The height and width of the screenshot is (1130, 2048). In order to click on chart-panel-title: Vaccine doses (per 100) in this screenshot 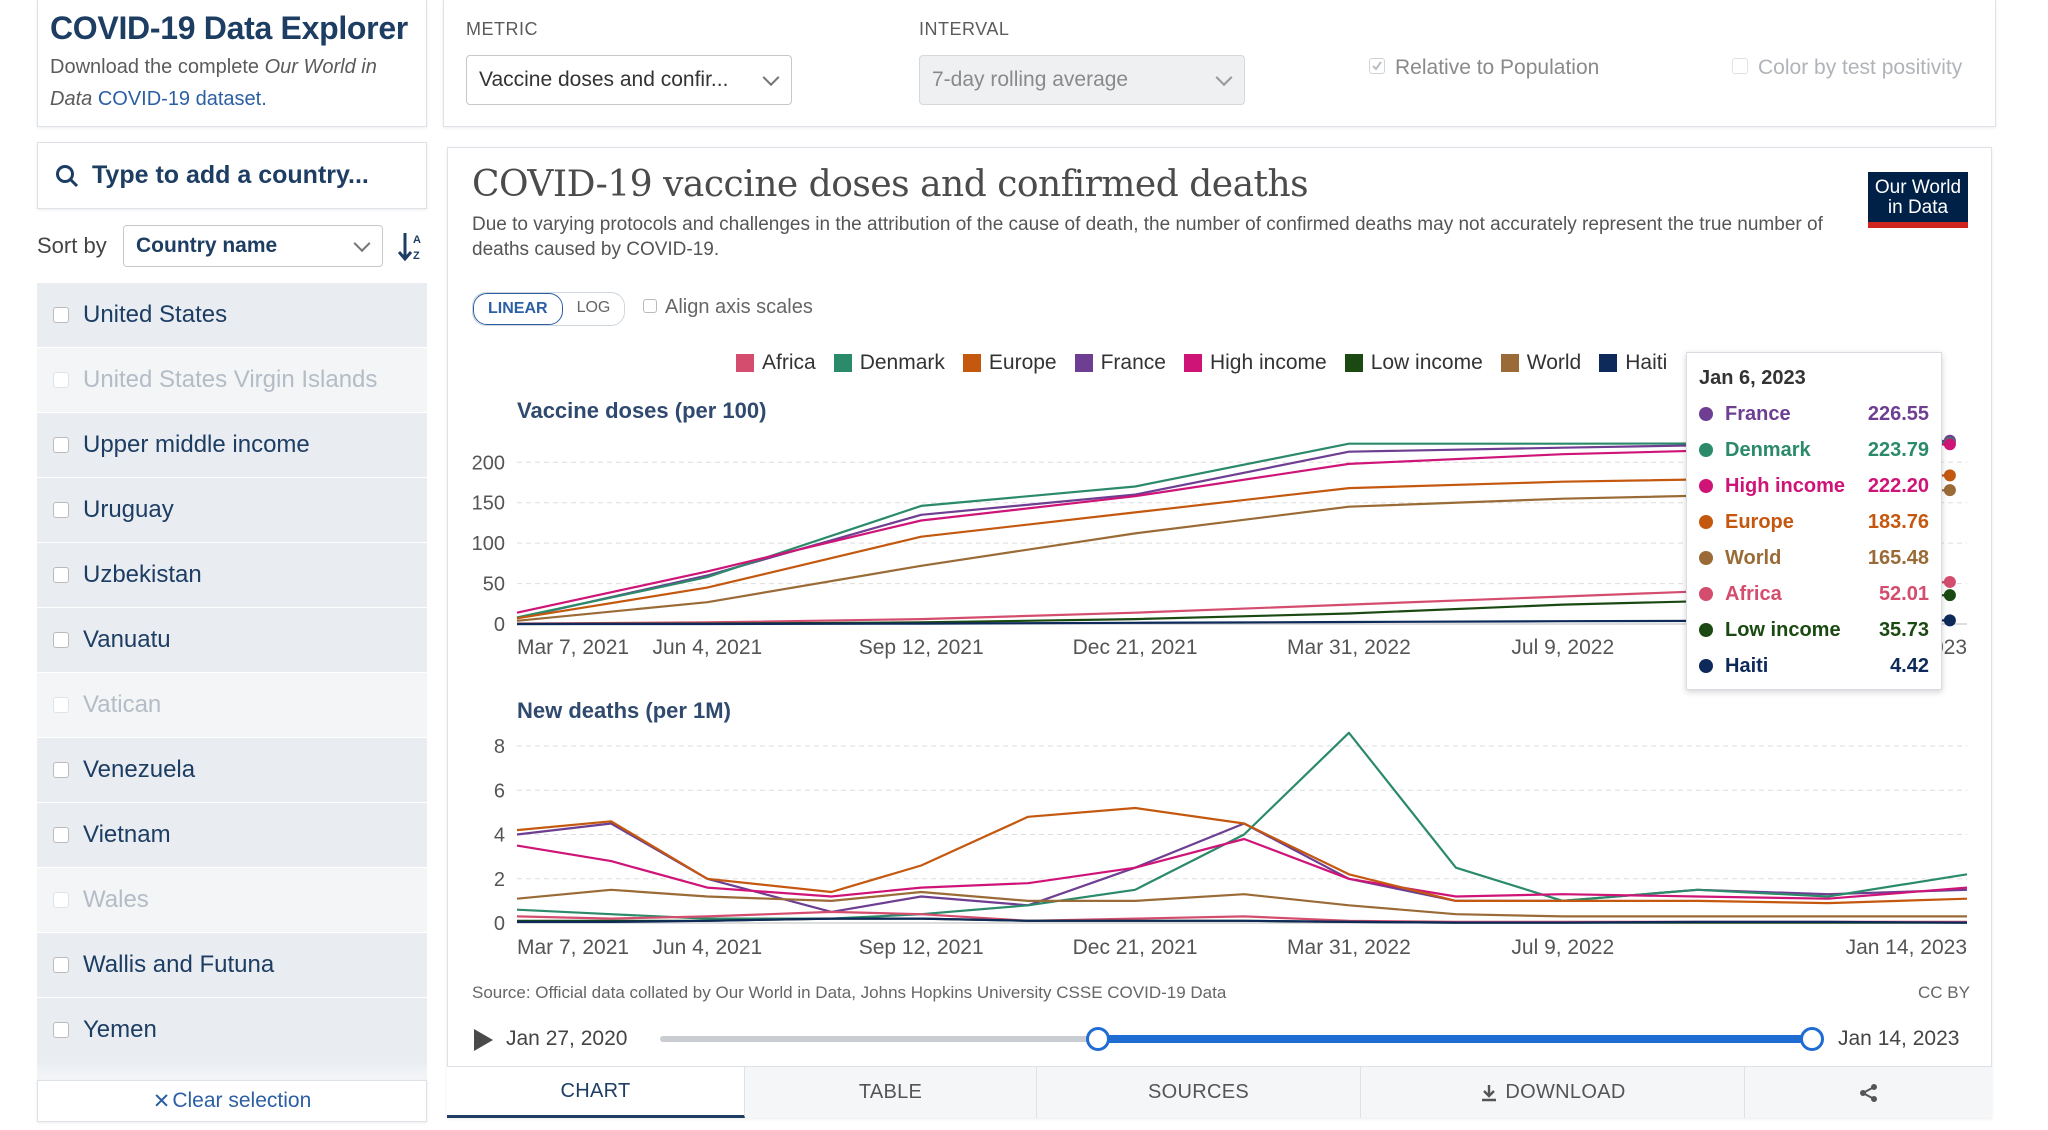, I will do `click(641, 410)`.